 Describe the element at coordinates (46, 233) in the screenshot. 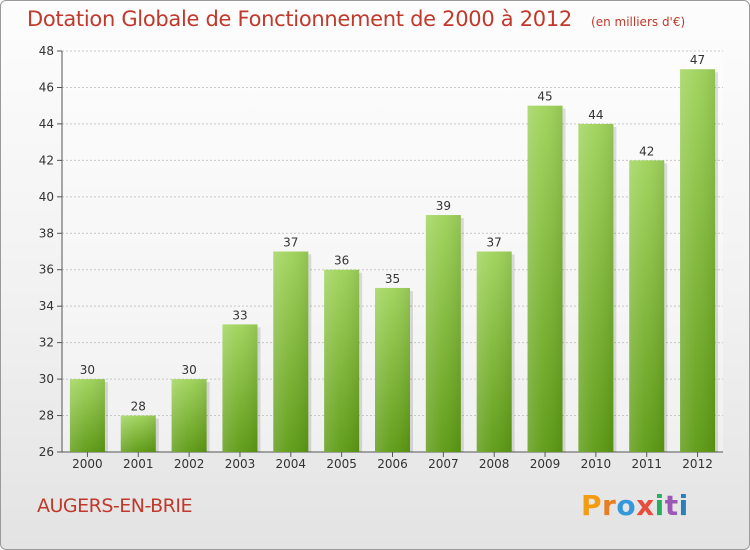

I see `y-tick-label: 38` at that location.